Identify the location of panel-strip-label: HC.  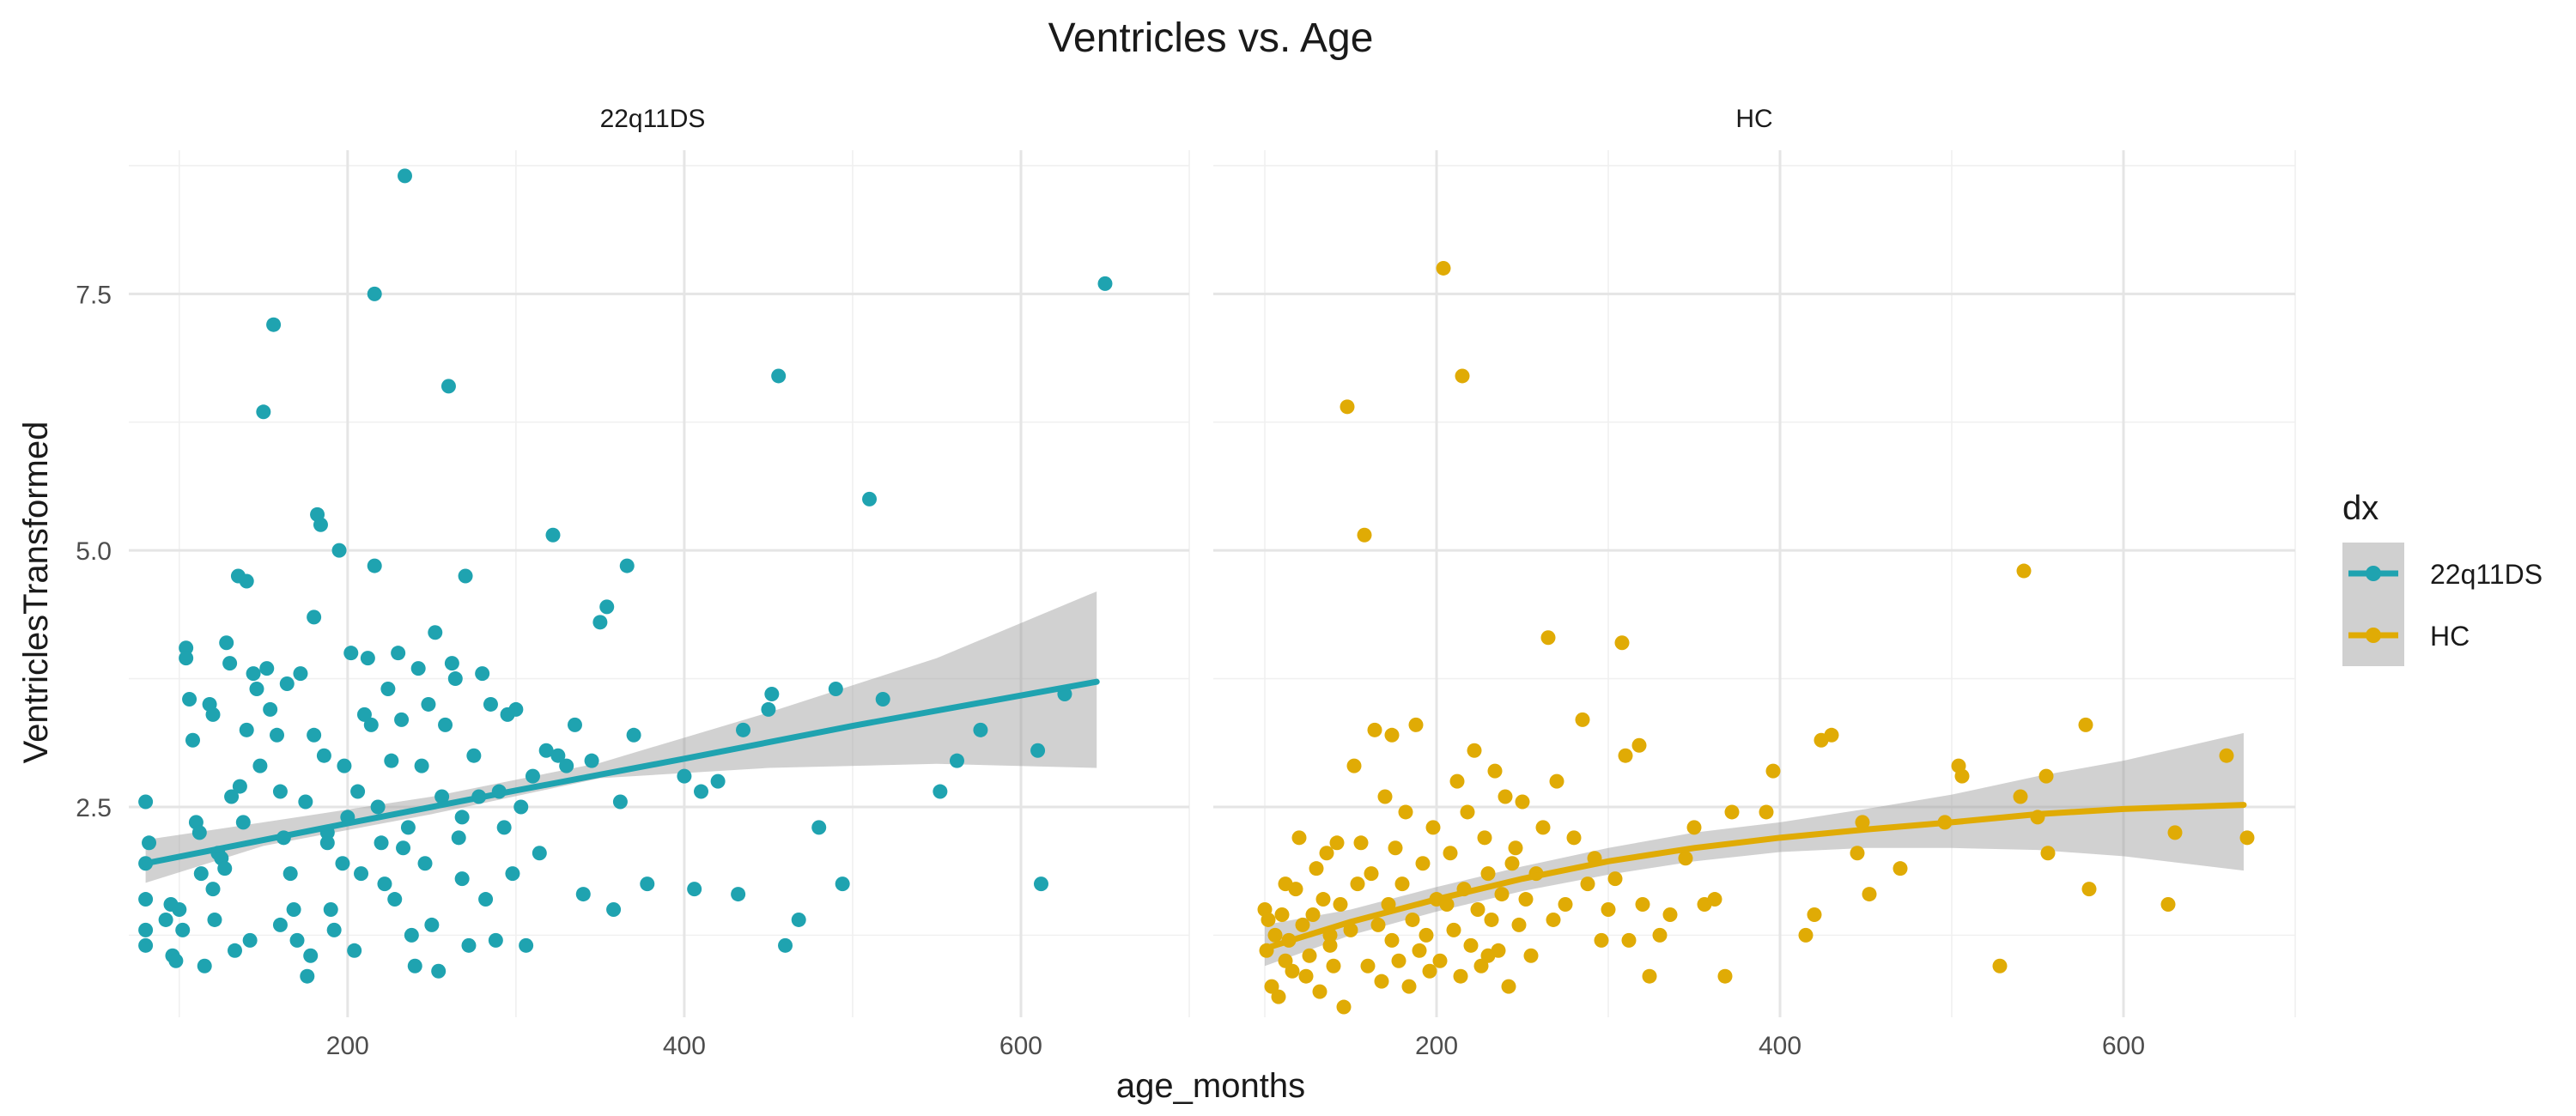
(1753, 119).